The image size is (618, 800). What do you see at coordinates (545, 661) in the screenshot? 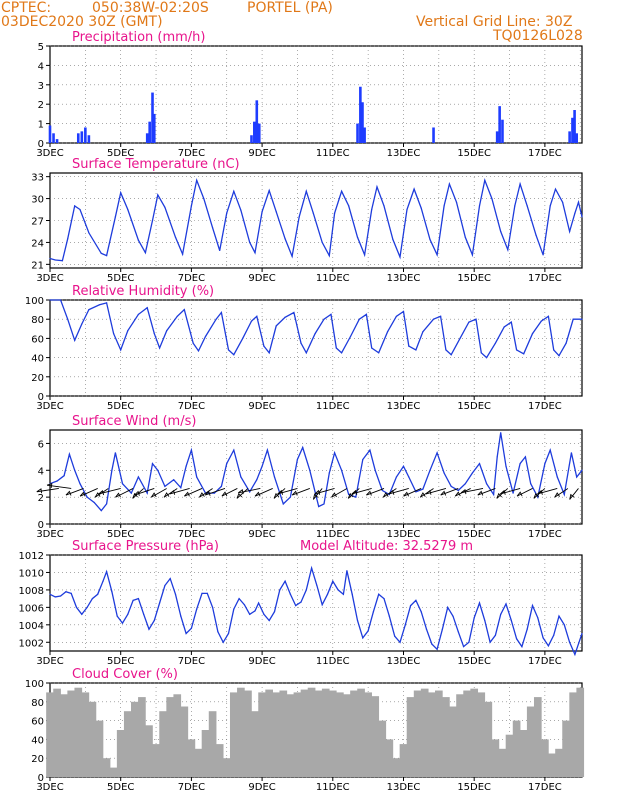
I see `pressure-xtick-label: 17DEC` at bounding box center [545, 661].